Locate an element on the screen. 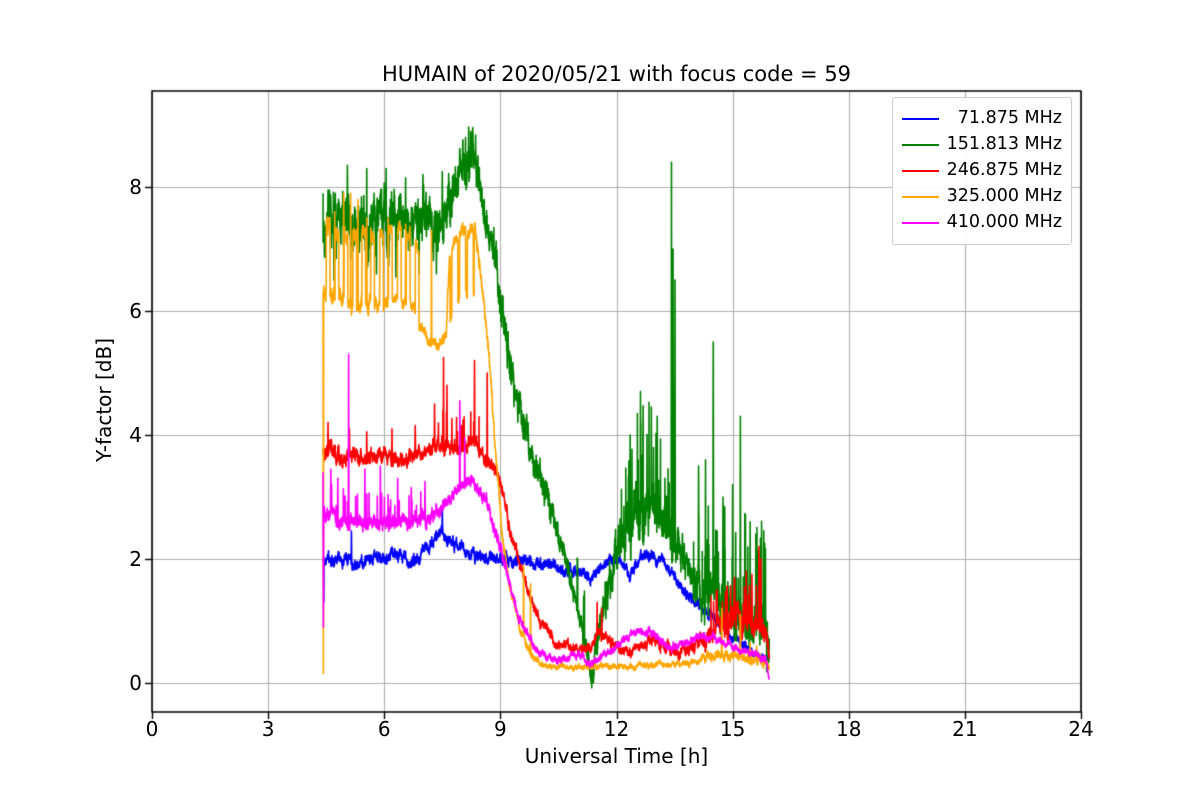  y-axis-label: Y-factor [dB] is located at coordinates (104, 400).